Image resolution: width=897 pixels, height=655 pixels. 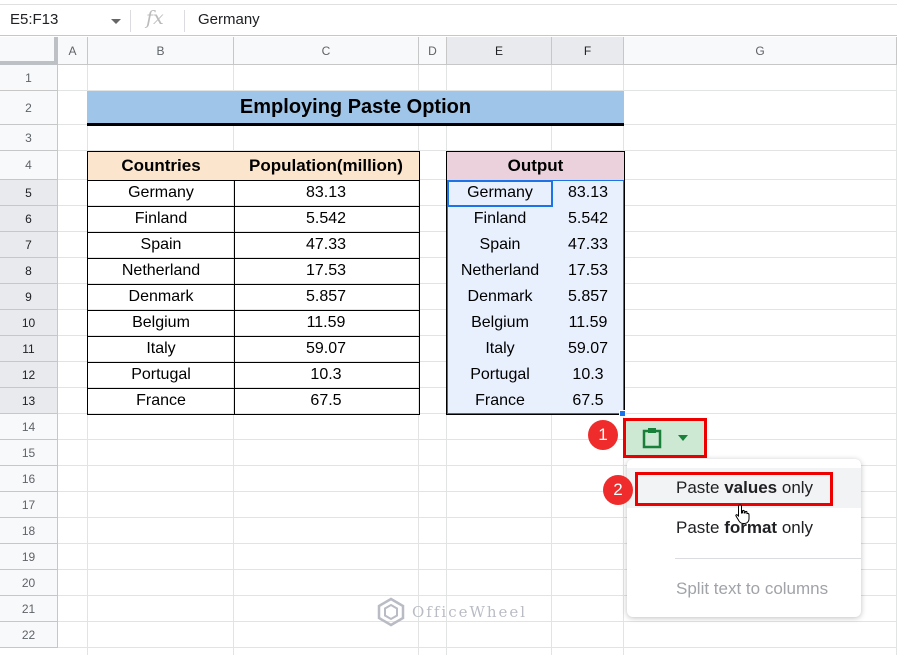 What do you see at coordinates (73, 51) in the screenshot?
I see `column-header-a: A` at bounding box center [73, 51].